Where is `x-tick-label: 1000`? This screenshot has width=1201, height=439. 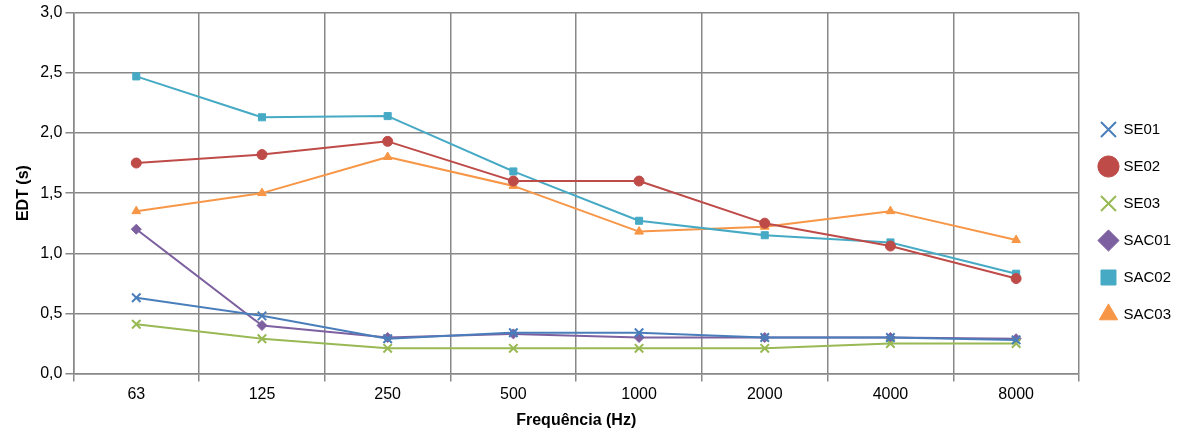
x-tick-label: 1000 is located at coordinates (639, 393).